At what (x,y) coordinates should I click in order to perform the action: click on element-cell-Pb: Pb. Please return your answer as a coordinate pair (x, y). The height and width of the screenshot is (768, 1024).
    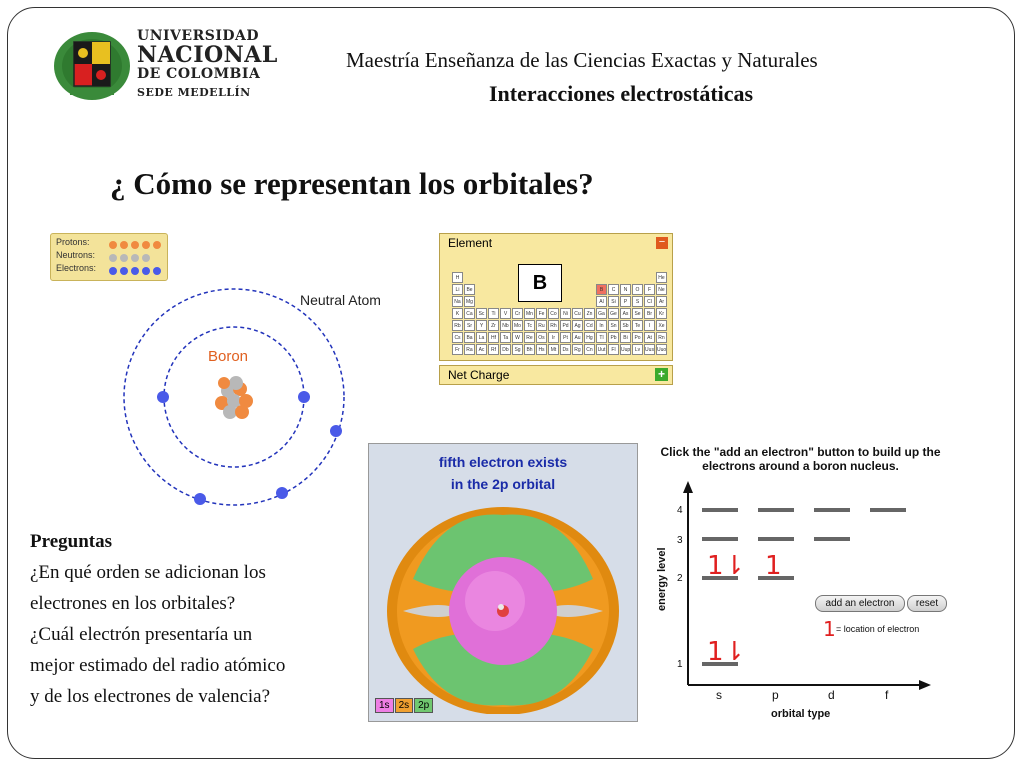
    Looking at the image, I should click on (613, 337).